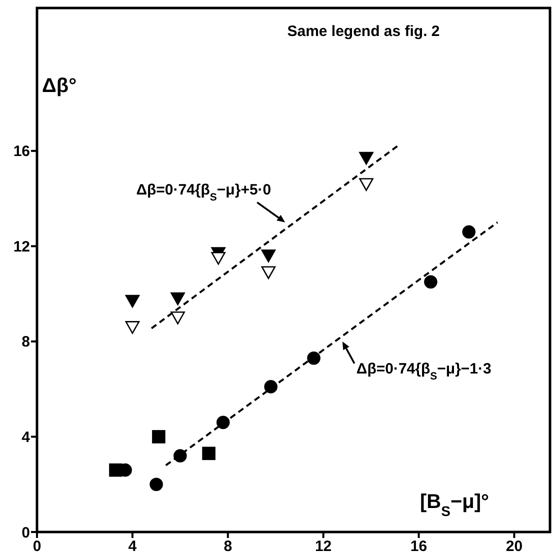 This screenshot has width=553, height=553. I want to click on y-tick-label: 8, so click(26, 342).